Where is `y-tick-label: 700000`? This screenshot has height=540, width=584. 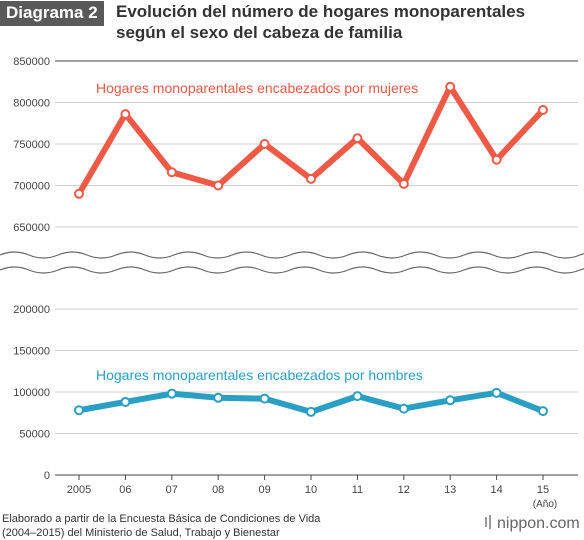
y-tick-label: 700000 is located at coordinates (31, 187).